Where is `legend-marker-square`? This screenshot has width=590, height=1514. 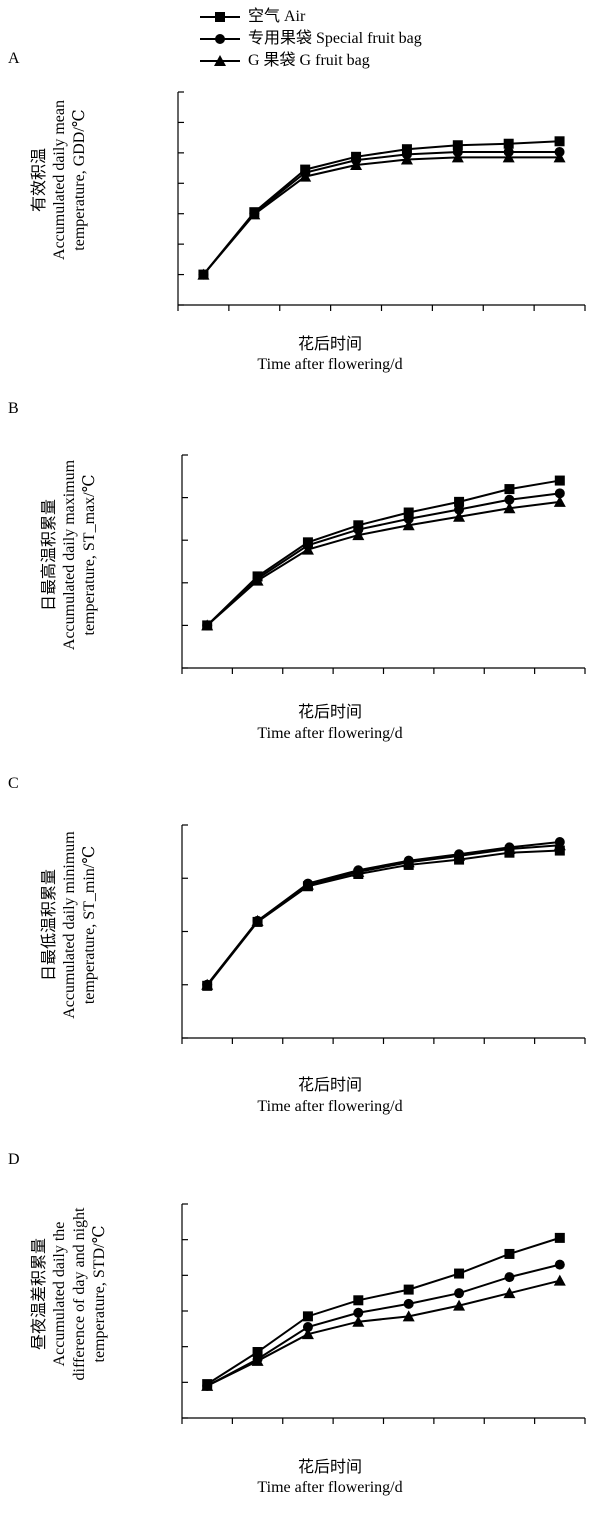
legend-marker-square is located at coordinates (220, 17).